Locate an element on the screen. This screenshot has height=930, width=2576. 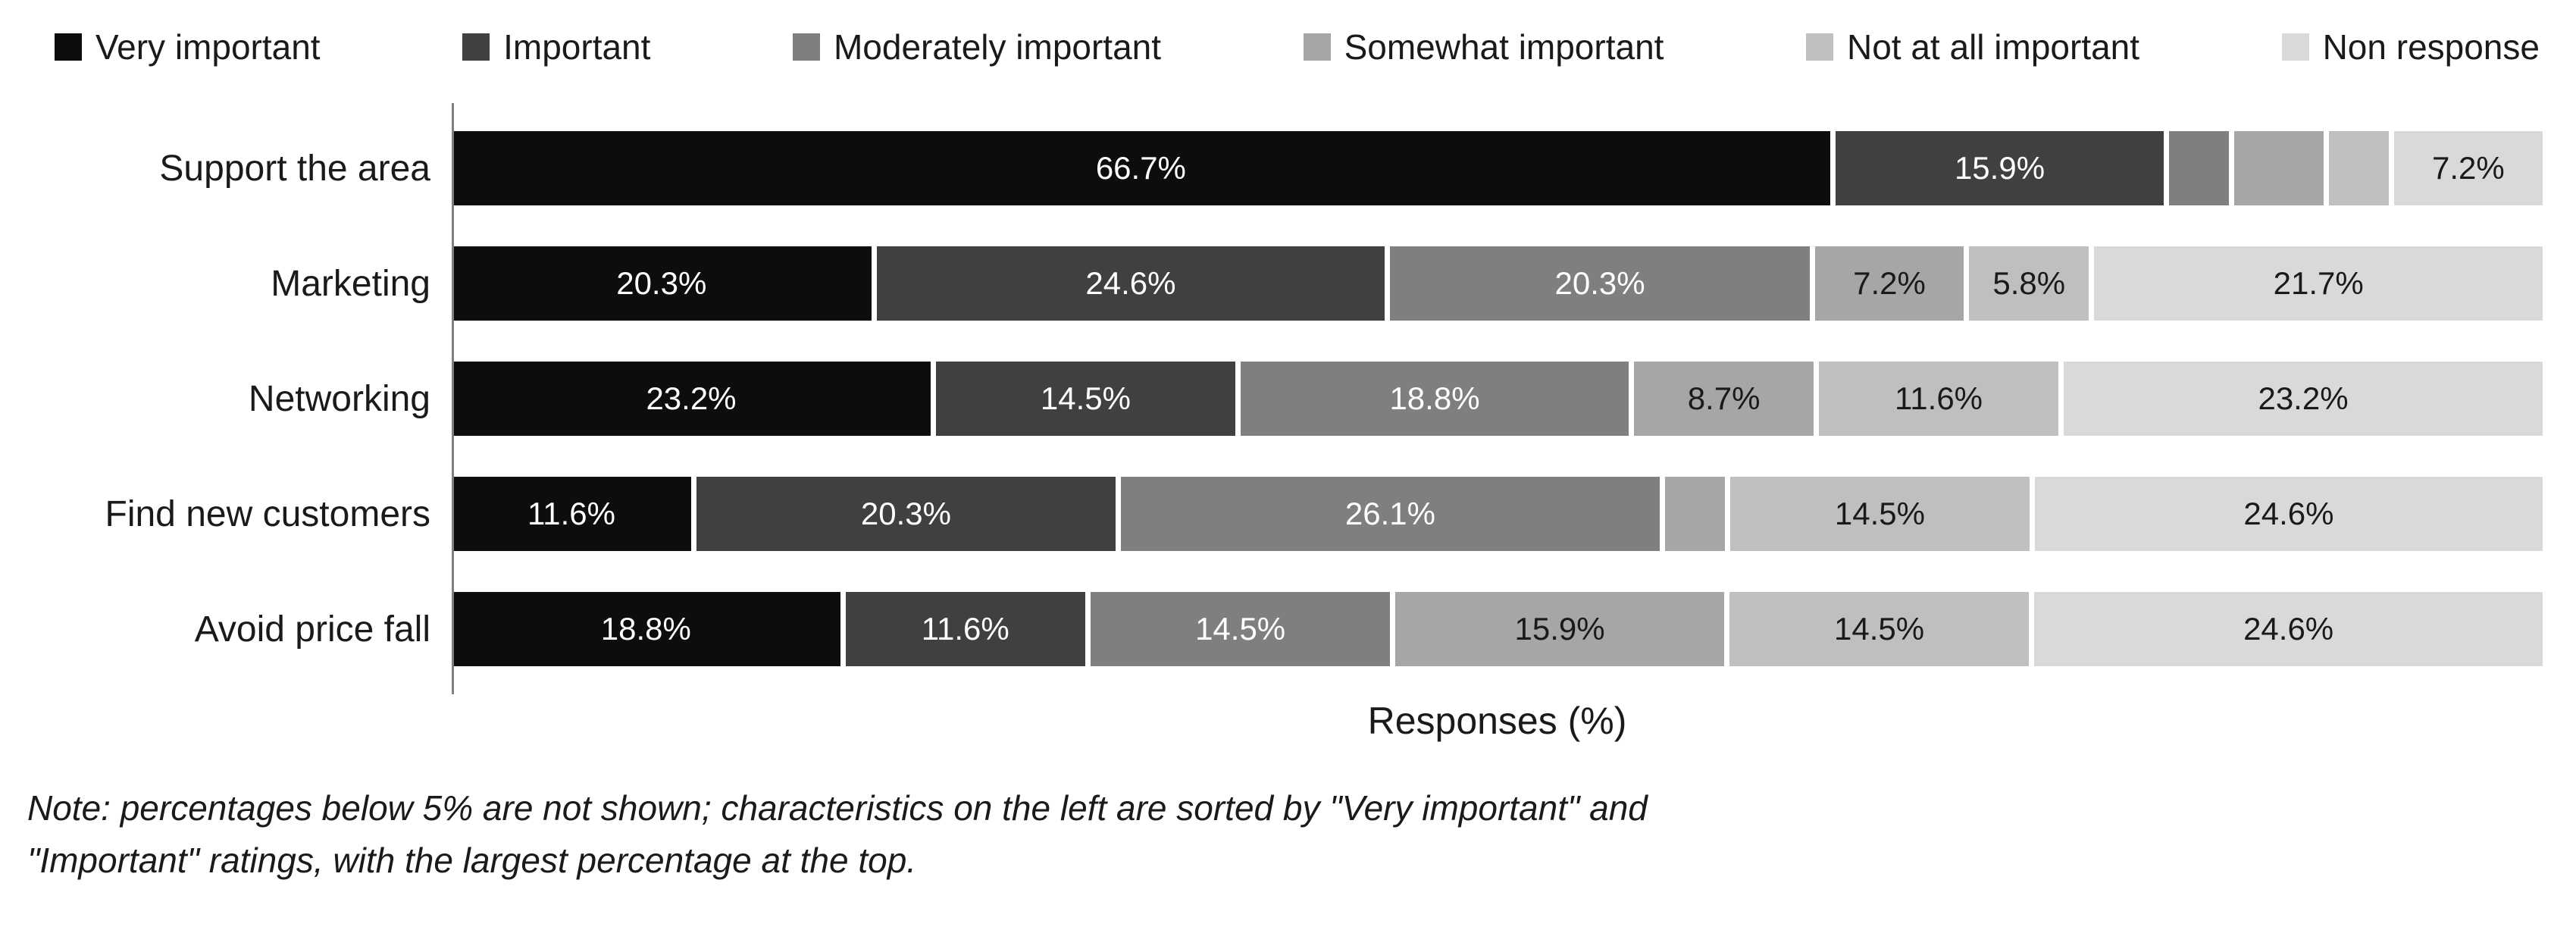
bar-segment: 26.1% is located at coordinates (1390, 514).